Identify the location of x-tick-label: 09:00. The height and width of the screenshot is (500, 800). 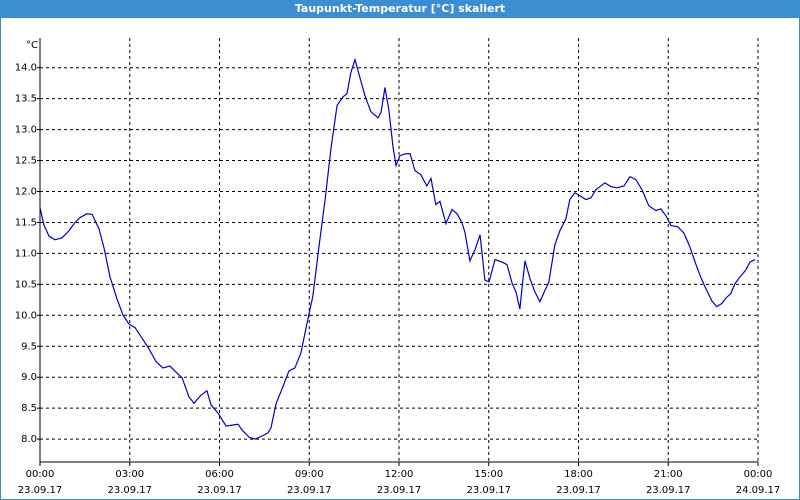
(309, 474).